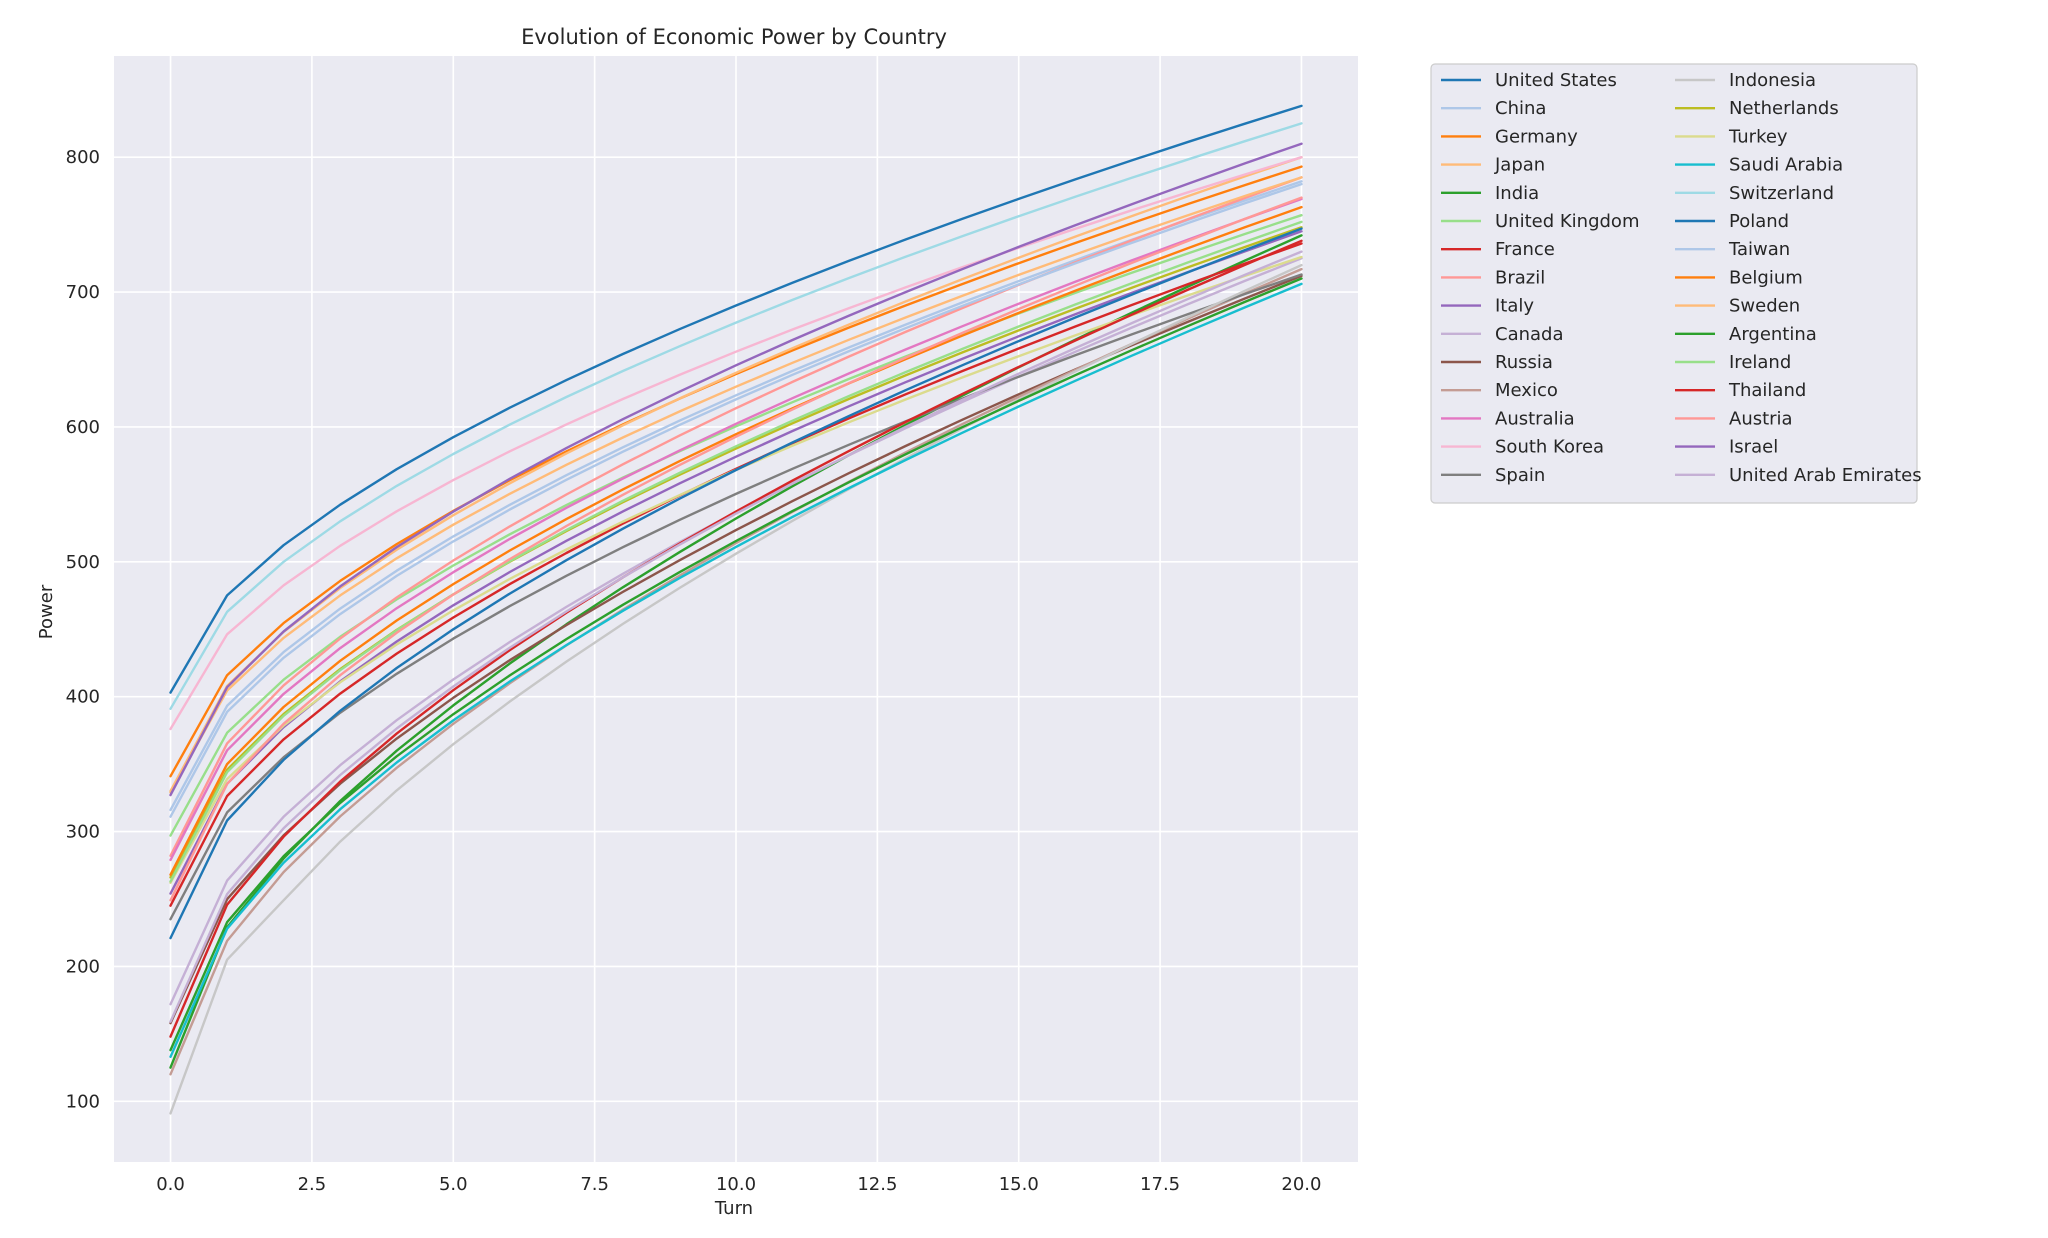  Describe the element at coordinates (1493, 165) in the screenshot. I see `legend-item: Japan` at that location.